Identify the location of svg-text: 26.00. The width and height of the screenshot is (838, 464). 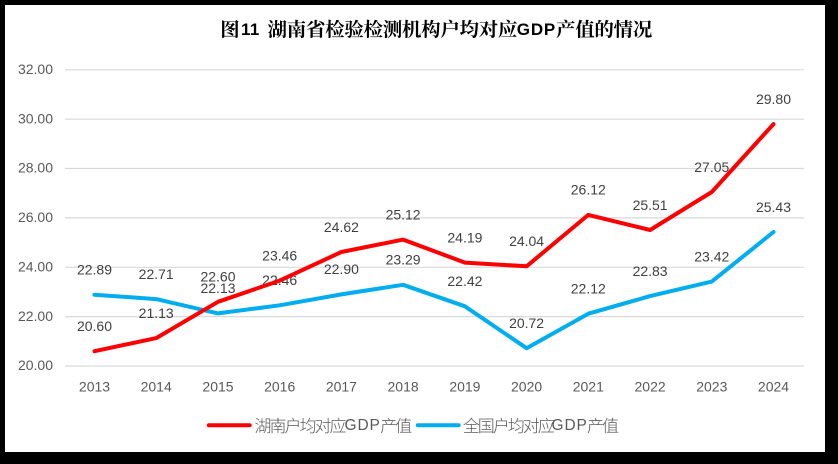
(35, 217).